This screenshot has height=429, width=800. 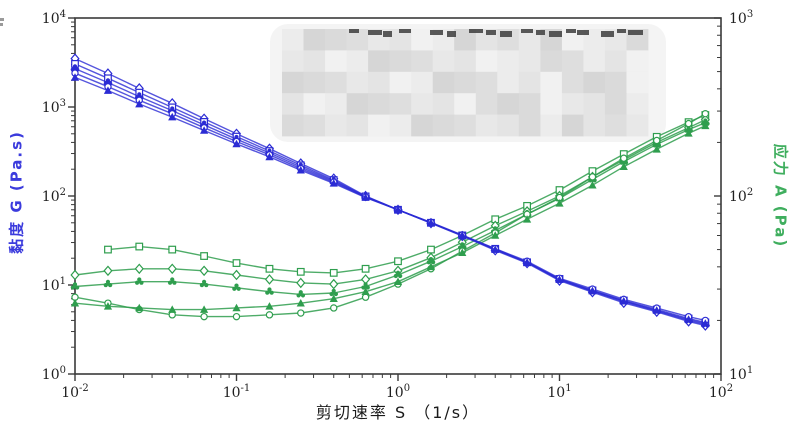 What do you see at coordinates (54, 285) in the screenshot?
I see `left-tick-label: 101` at bounding box center [54, 285].